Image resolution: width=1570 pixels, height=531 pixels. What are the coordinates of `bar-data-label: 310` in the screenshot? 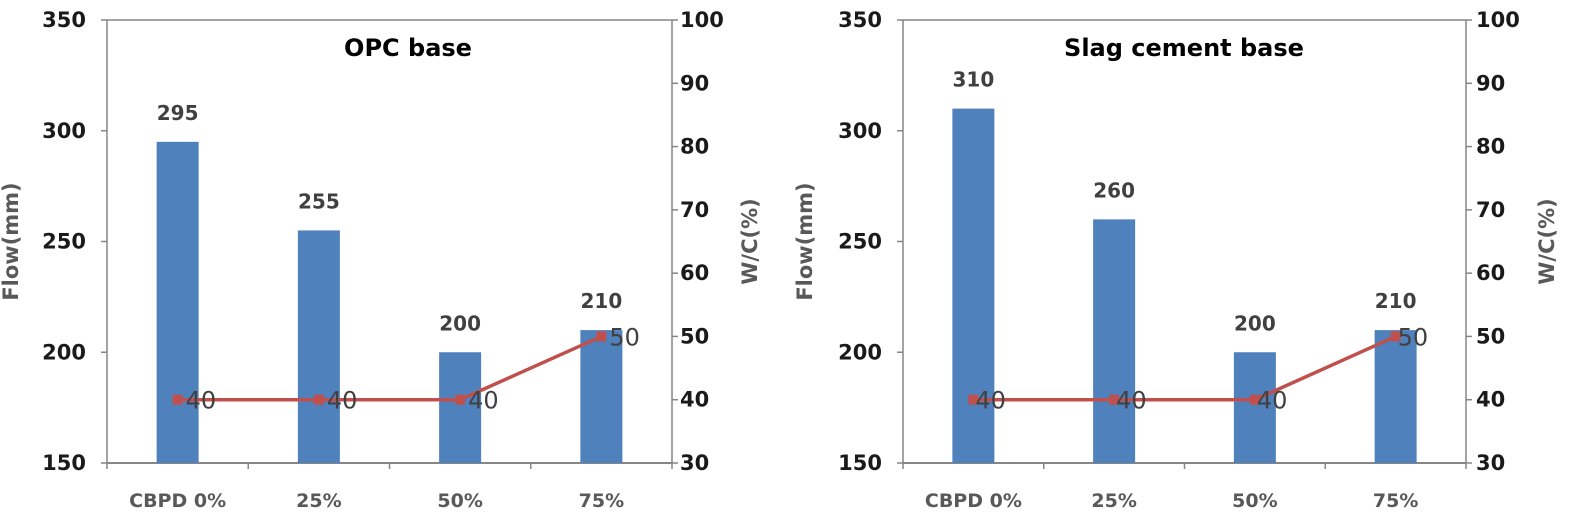 It's located at (974, 80).